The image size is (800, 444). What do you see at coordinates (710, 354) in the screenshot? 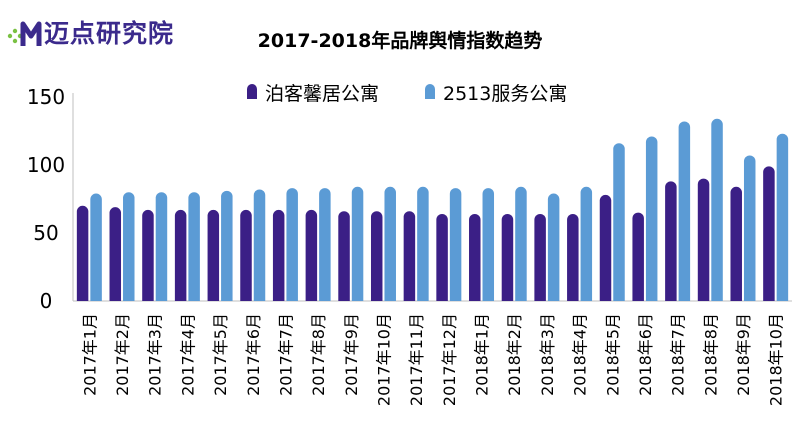
I see `x-tick-label: 2018年8月` at bounding box center [710, 354].